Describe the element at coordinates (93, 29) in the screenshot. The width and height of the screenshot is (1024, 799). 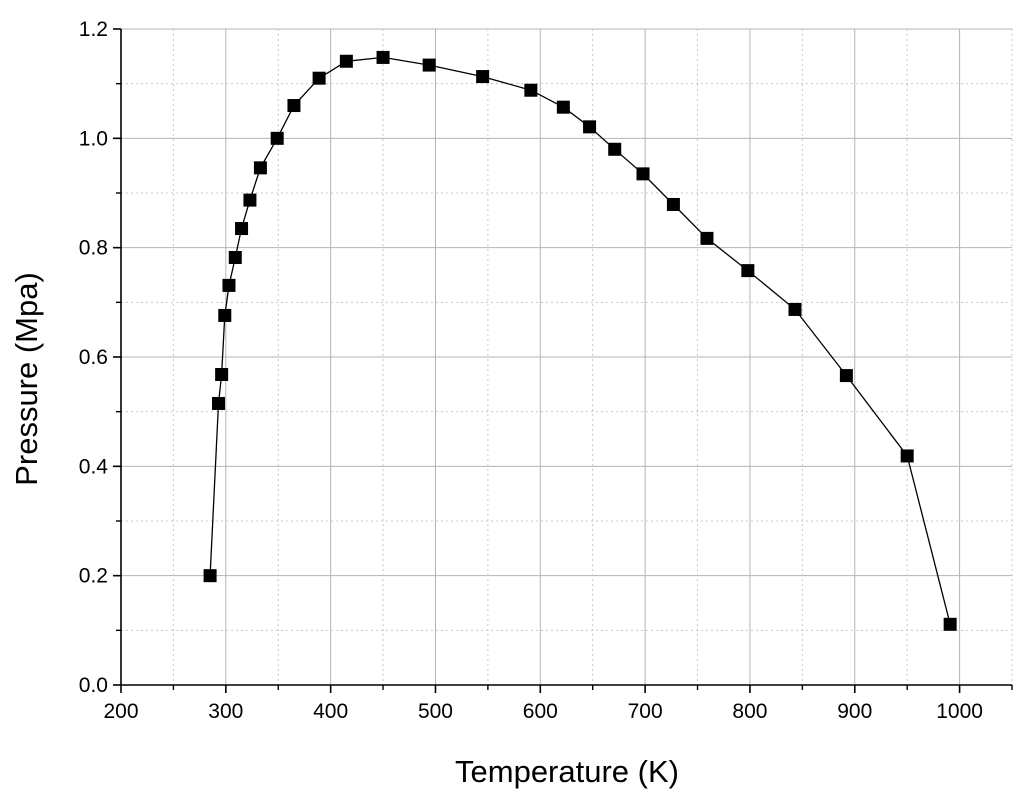
I see `y-tick-label: 1.2` at that location.